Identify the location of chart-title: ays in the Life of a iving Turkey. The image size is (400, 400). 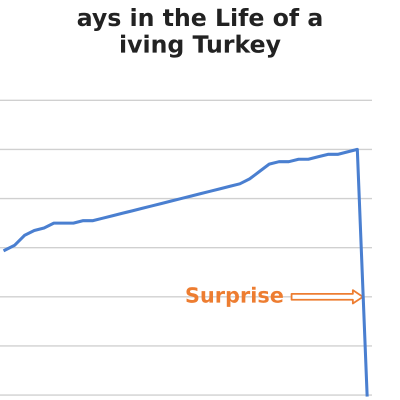
(200, 33).